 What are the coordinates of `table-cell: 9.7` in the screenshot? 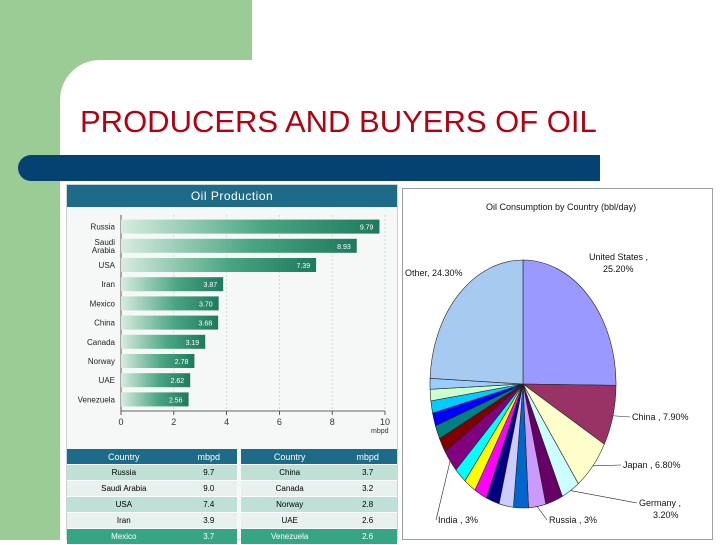 It's located at (209, 473).